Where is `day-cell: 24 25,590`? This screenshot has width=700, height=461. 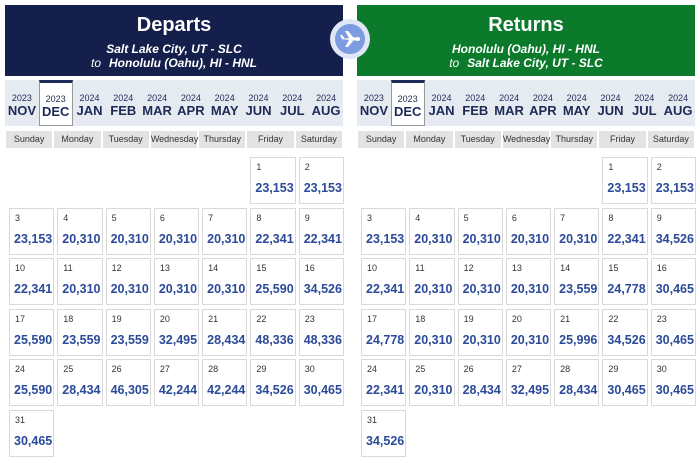
day-cell: 24 25,590 is located at coordinates (32, 383).